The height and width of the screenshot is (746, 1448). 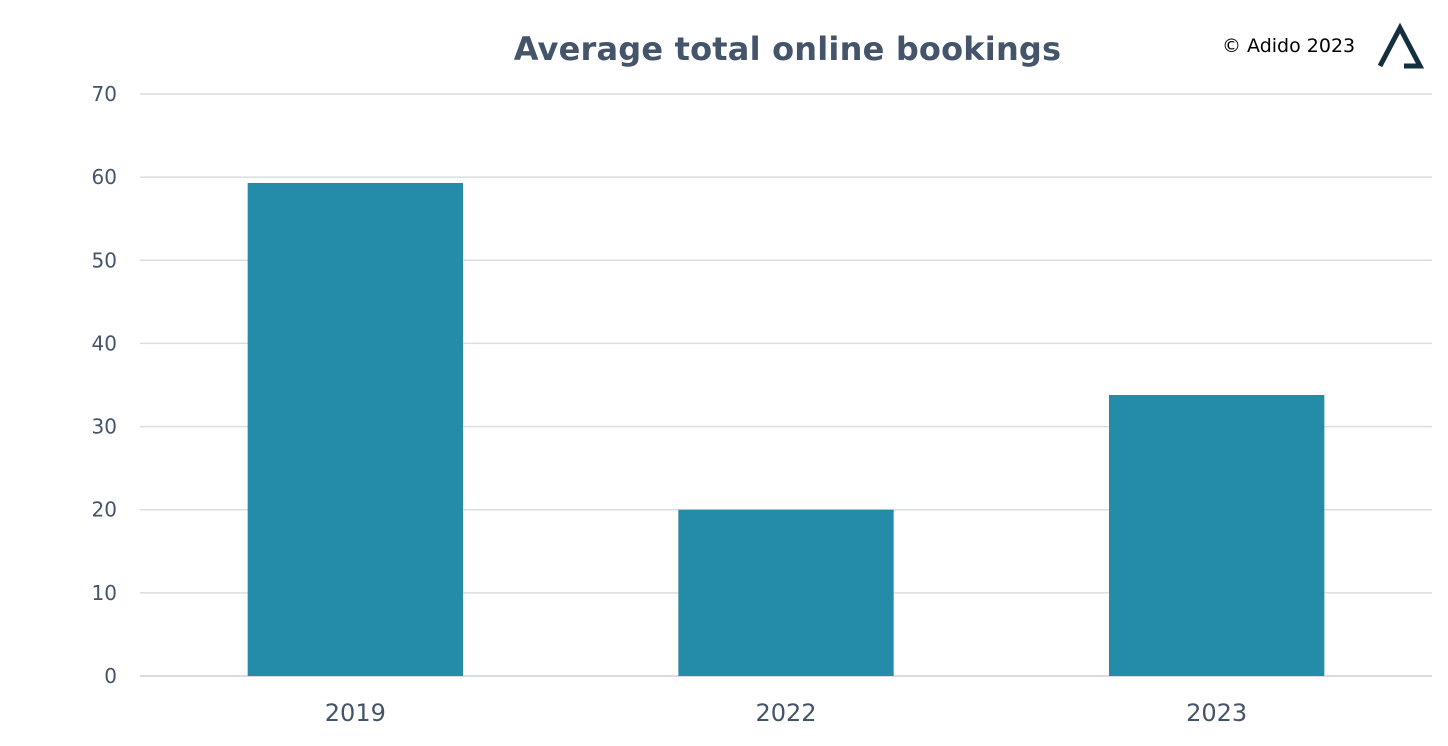 I want to click on y-tick-label: 10, so click(x=104, y=593).